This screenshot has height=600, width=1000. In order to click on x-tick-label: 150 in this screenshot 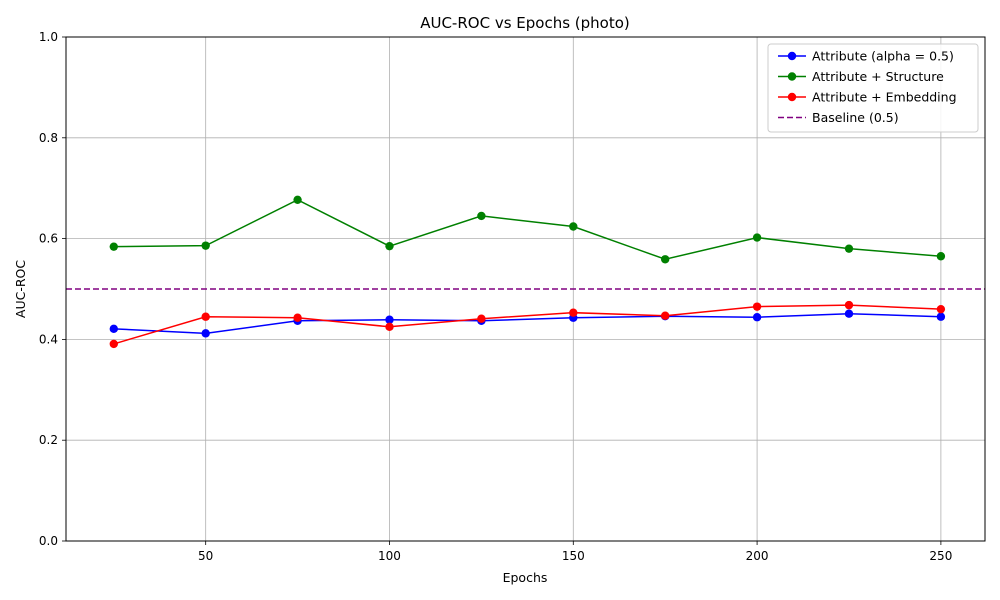, I will do `click(573, 556)`.